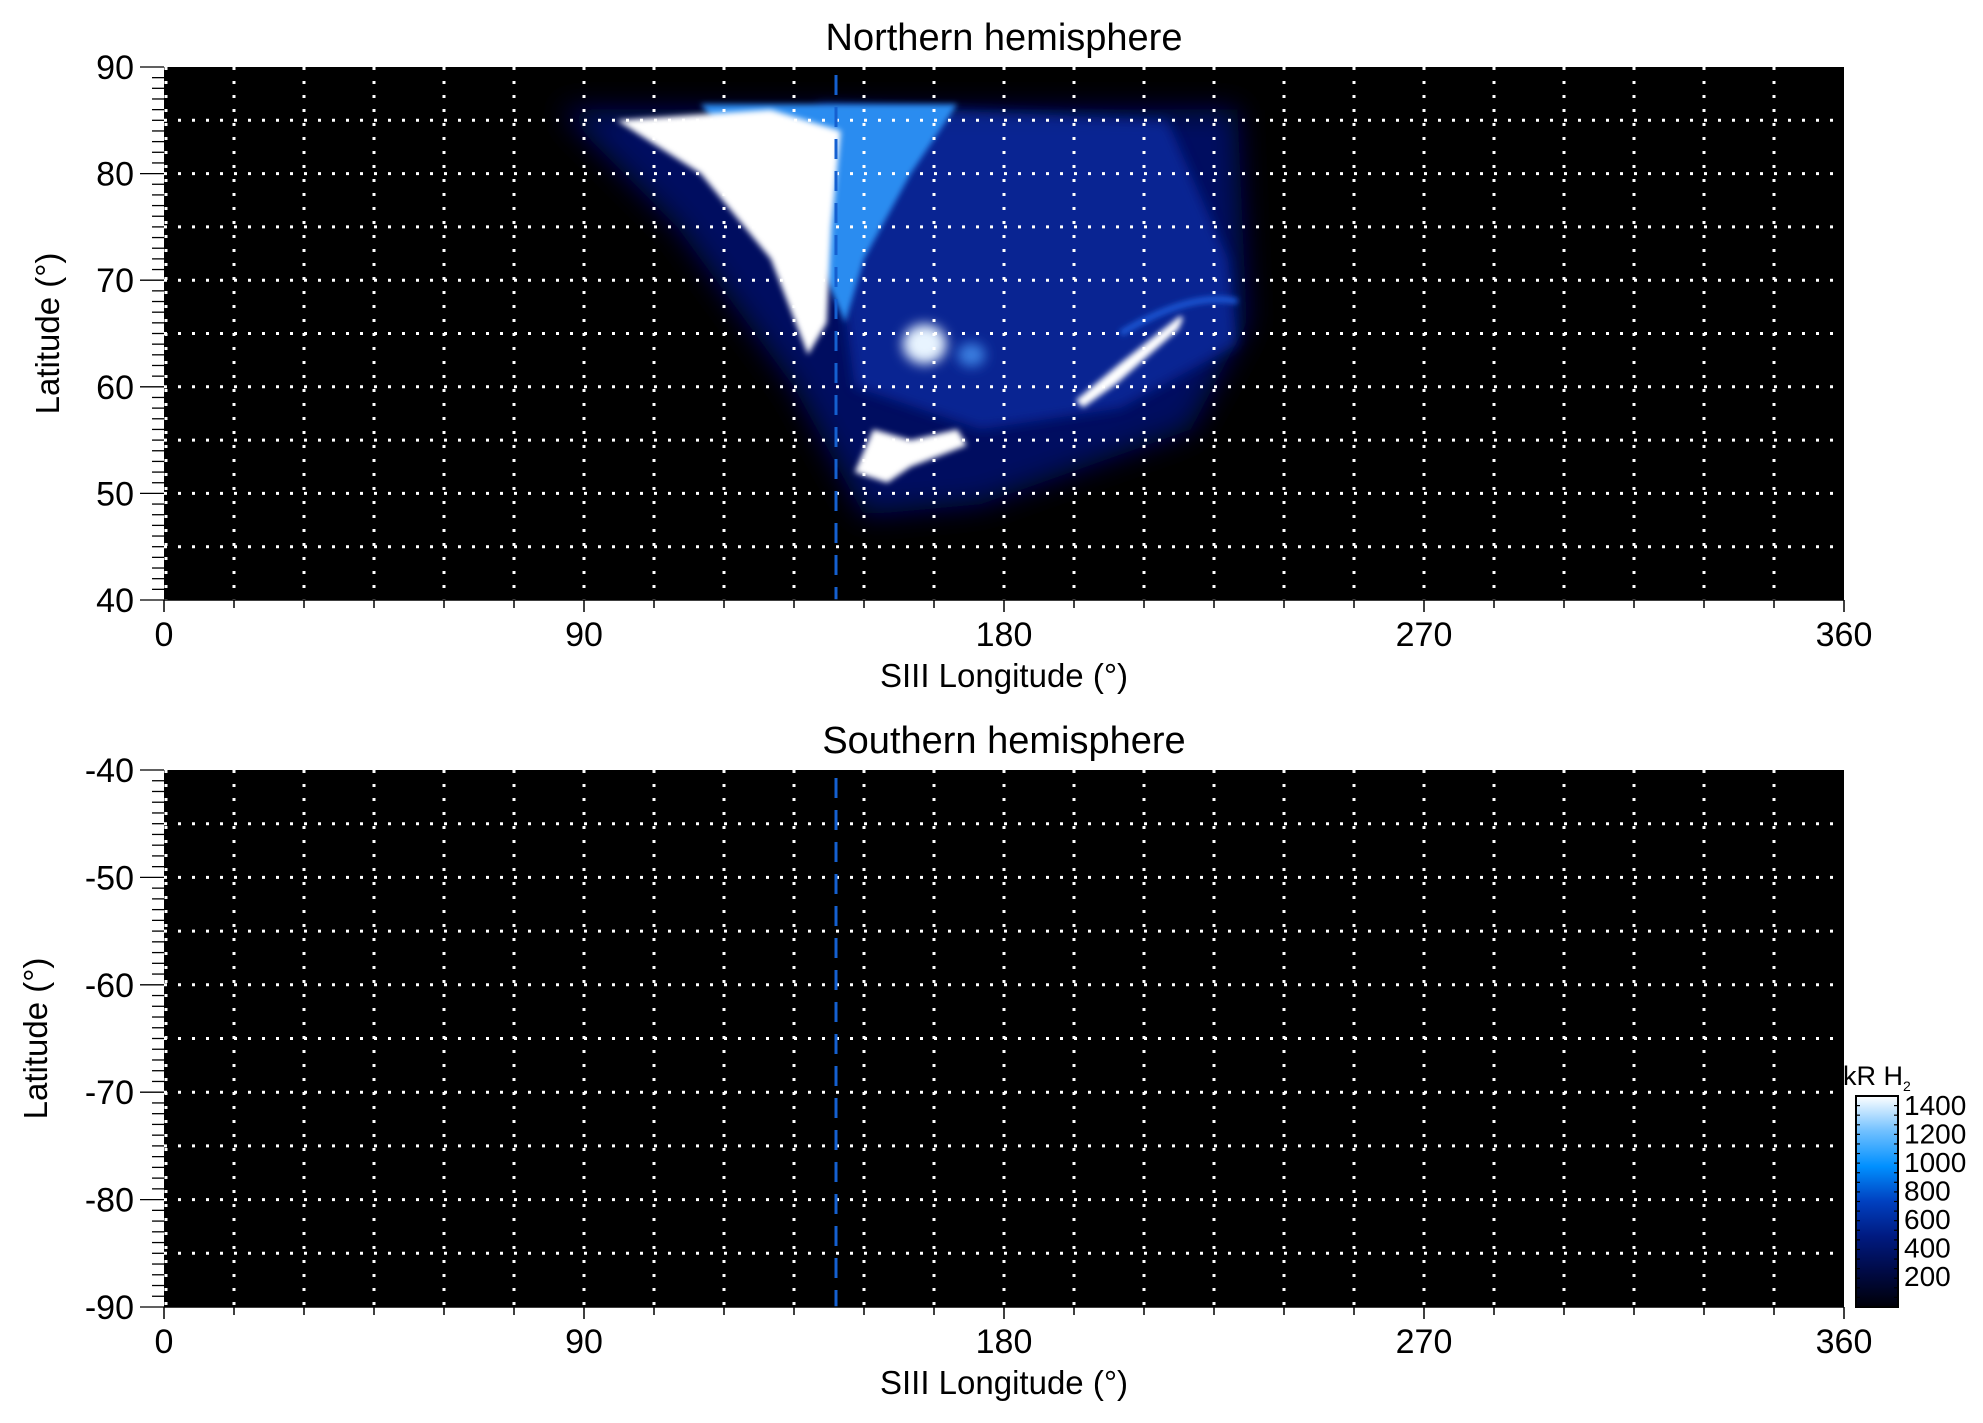  Describe the element at coordinates (109, 1201) in the screenshot. I see `y-tick-label: -80` at that location.